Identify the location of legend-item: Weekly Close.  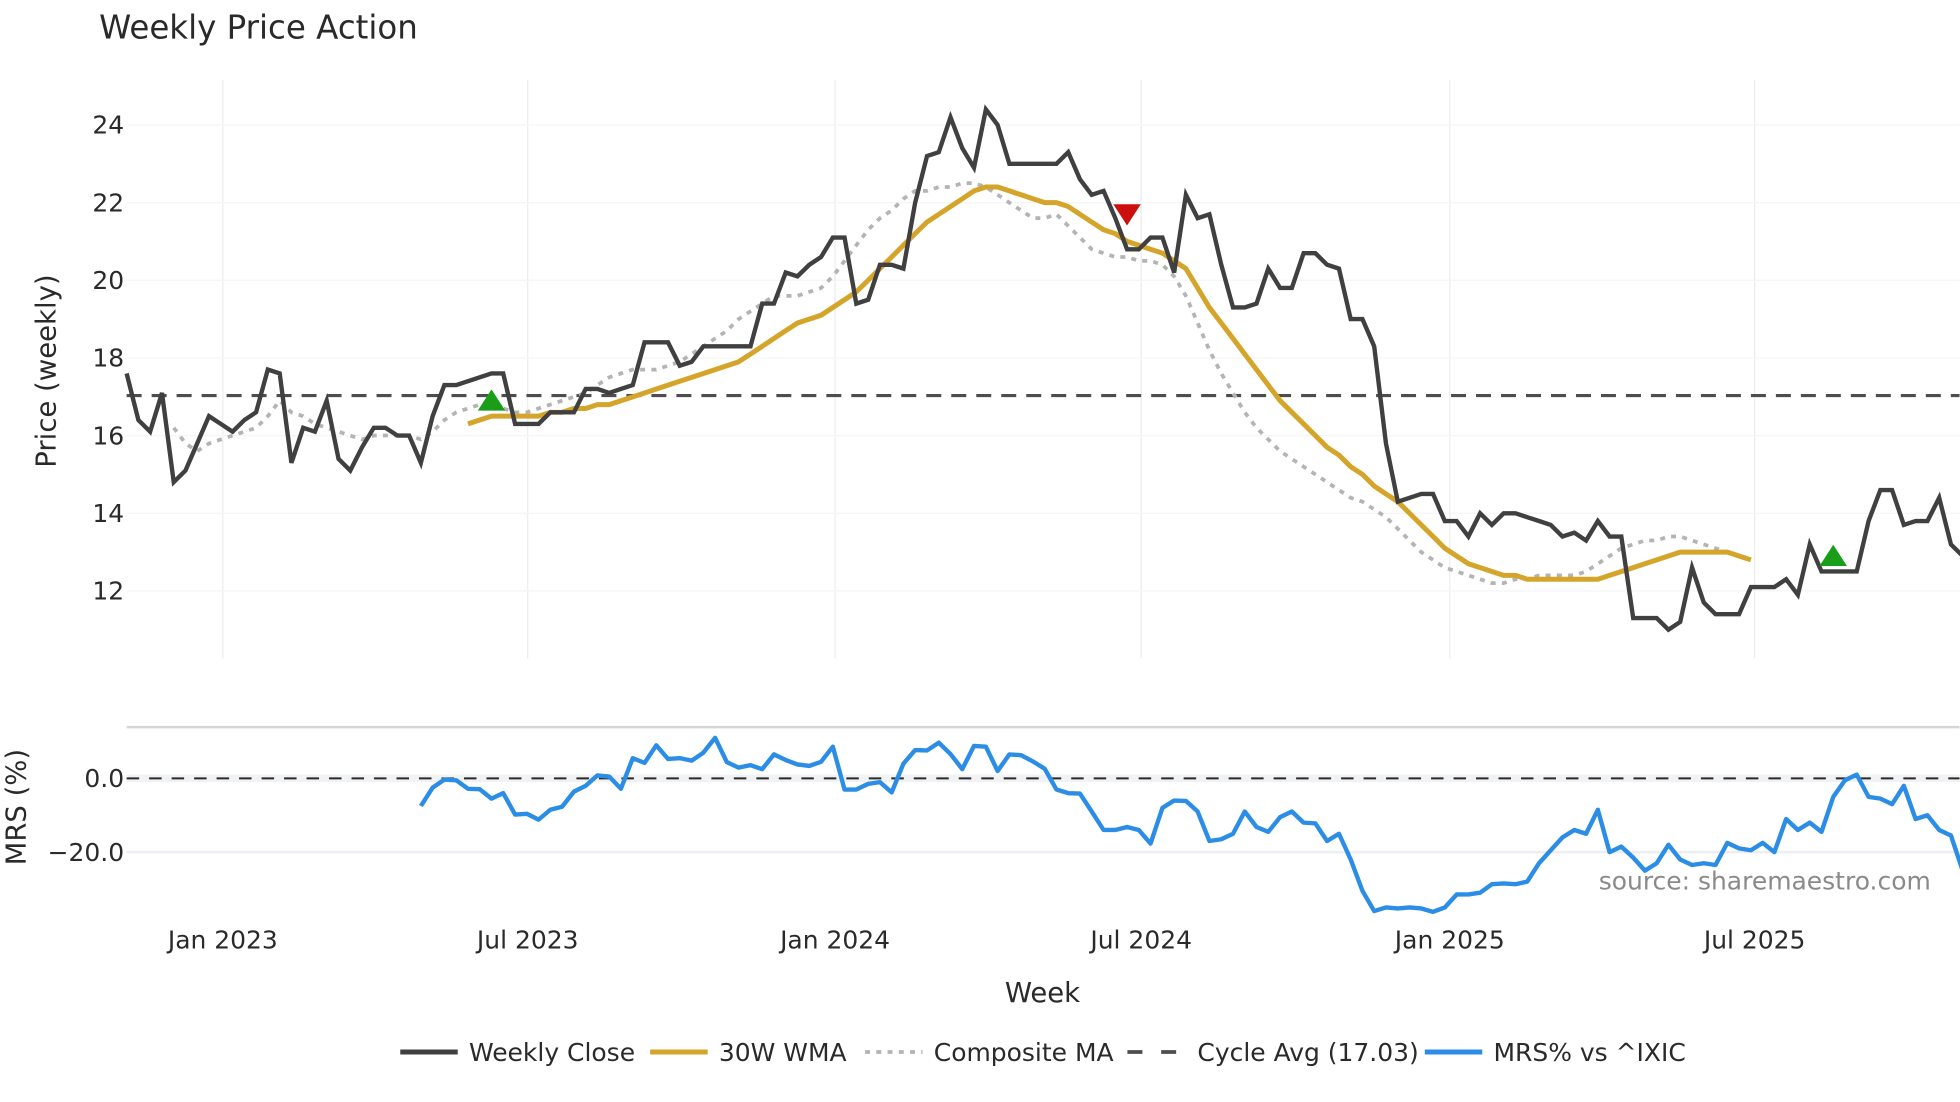
(517, 1052).